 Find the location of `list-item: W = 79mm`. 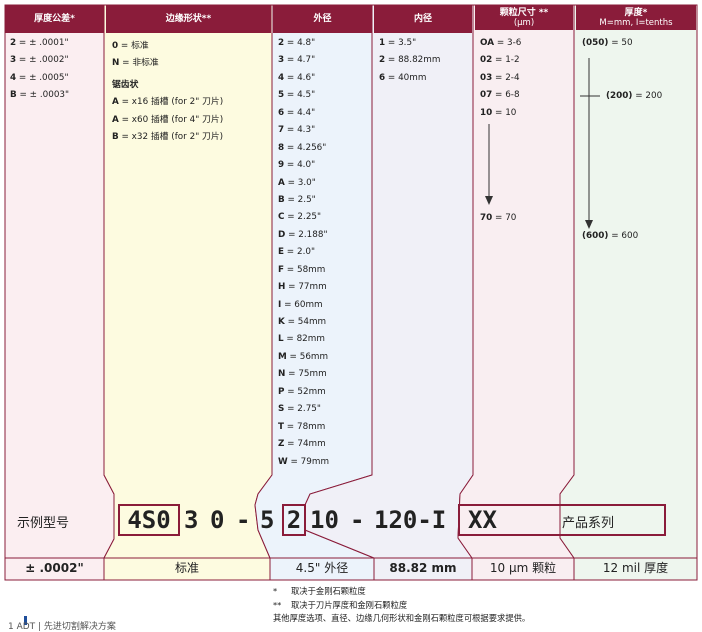

list-item: W = 79mm is located at coordinates (304, 461).